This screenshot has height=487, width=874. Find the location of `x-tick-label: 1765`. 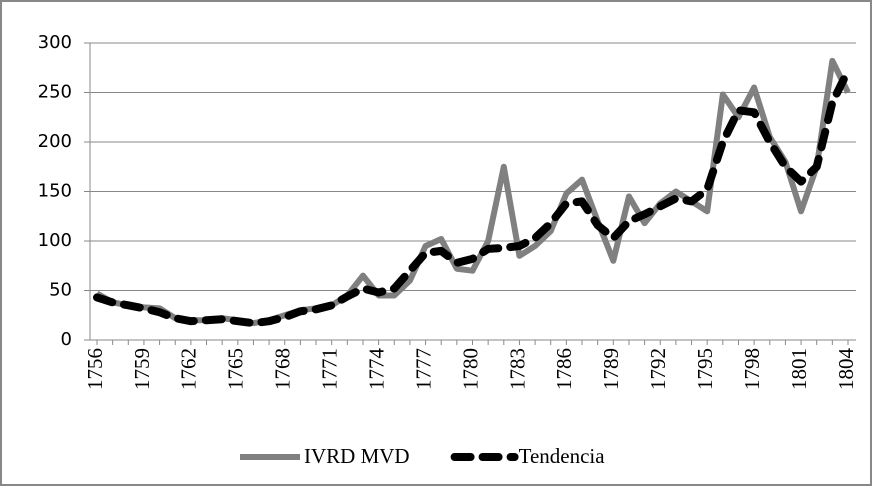

x-tick-label: 1765 is located at coordinates (236, 369).